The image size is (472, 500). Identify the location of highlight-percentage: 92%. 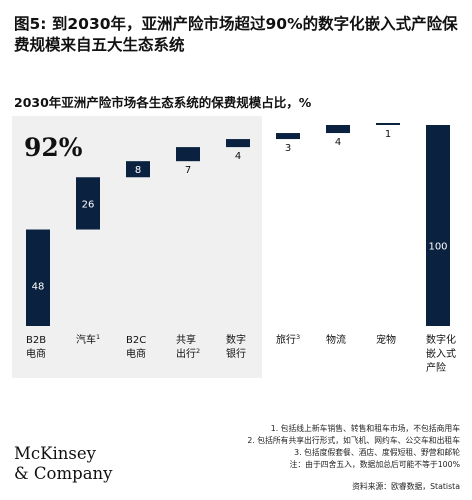
(53, 147).